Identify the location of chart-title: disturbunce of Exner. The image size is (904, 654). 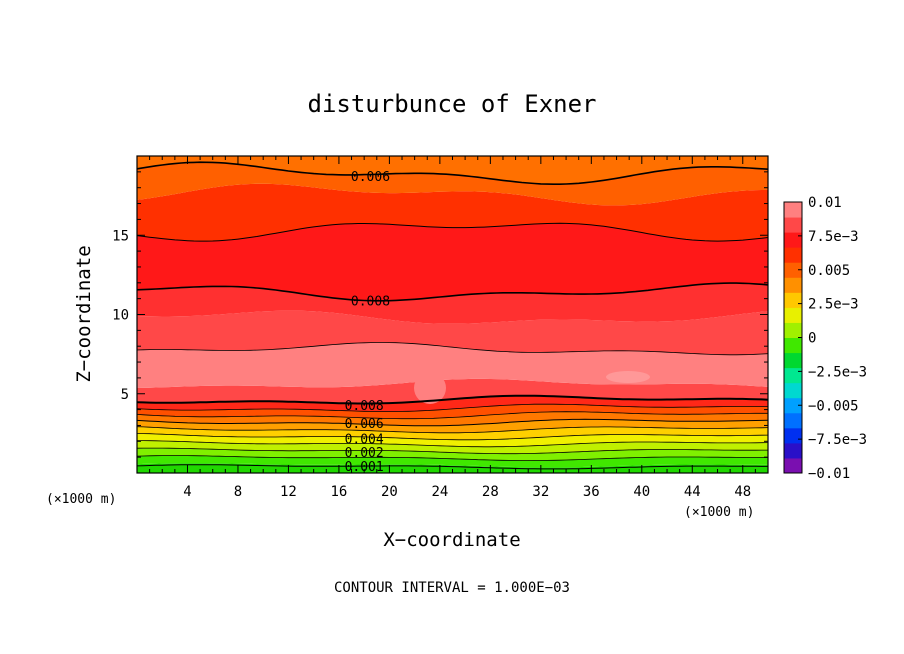
(452, 104).